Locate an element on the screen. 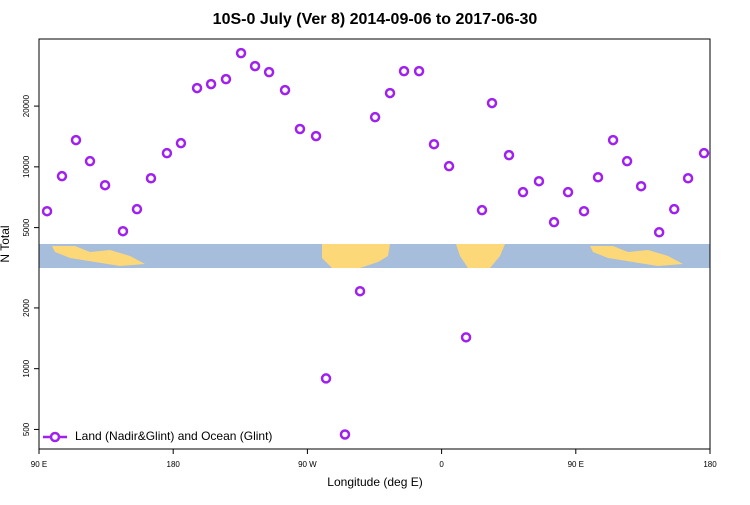  y-tick-label: 5000 is located at coordinates (26, 227).